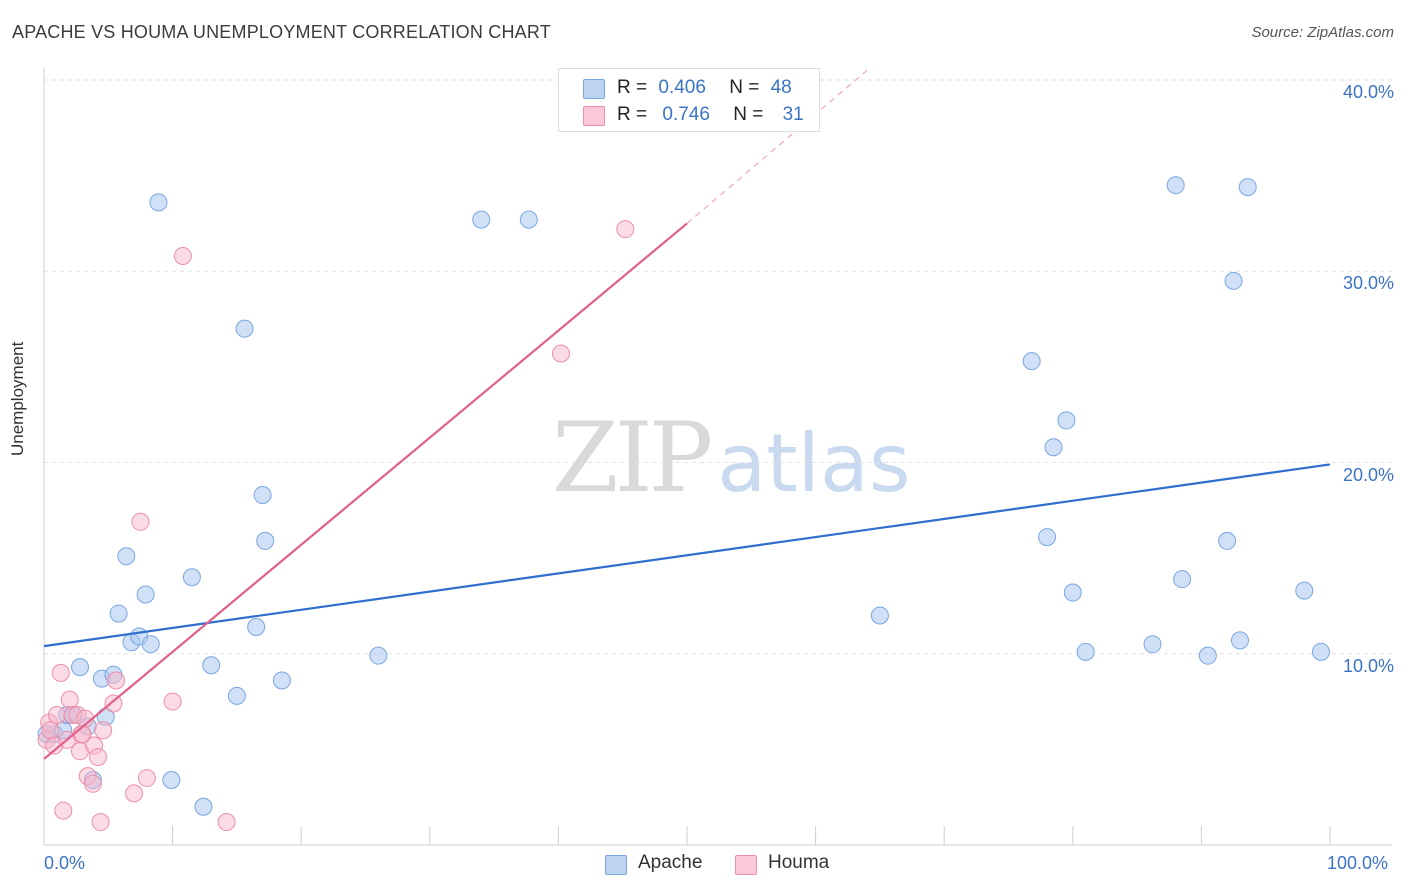  What do you see at coordinates (1322, 32) in the screenshot?
I see `source-label: Source: ZipAtlas.com` at bounding box center [1322, 32].